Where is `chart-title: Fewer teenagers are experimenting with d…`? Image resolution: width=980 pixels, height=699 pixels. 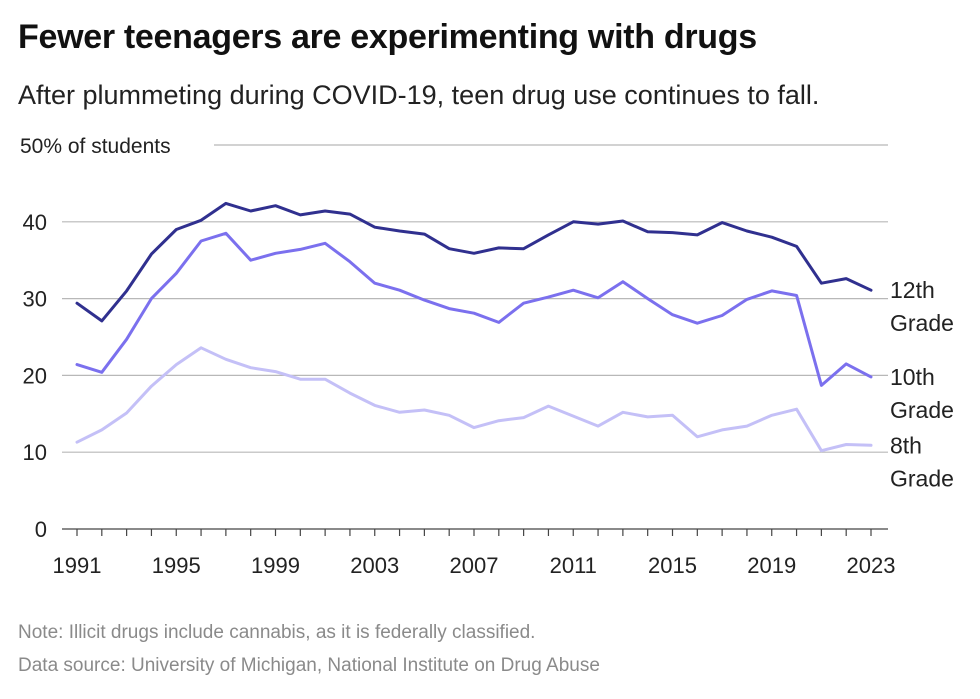 chart-title: Fewer teenagers are experimenting with d… is located at coordinates (387, 37).